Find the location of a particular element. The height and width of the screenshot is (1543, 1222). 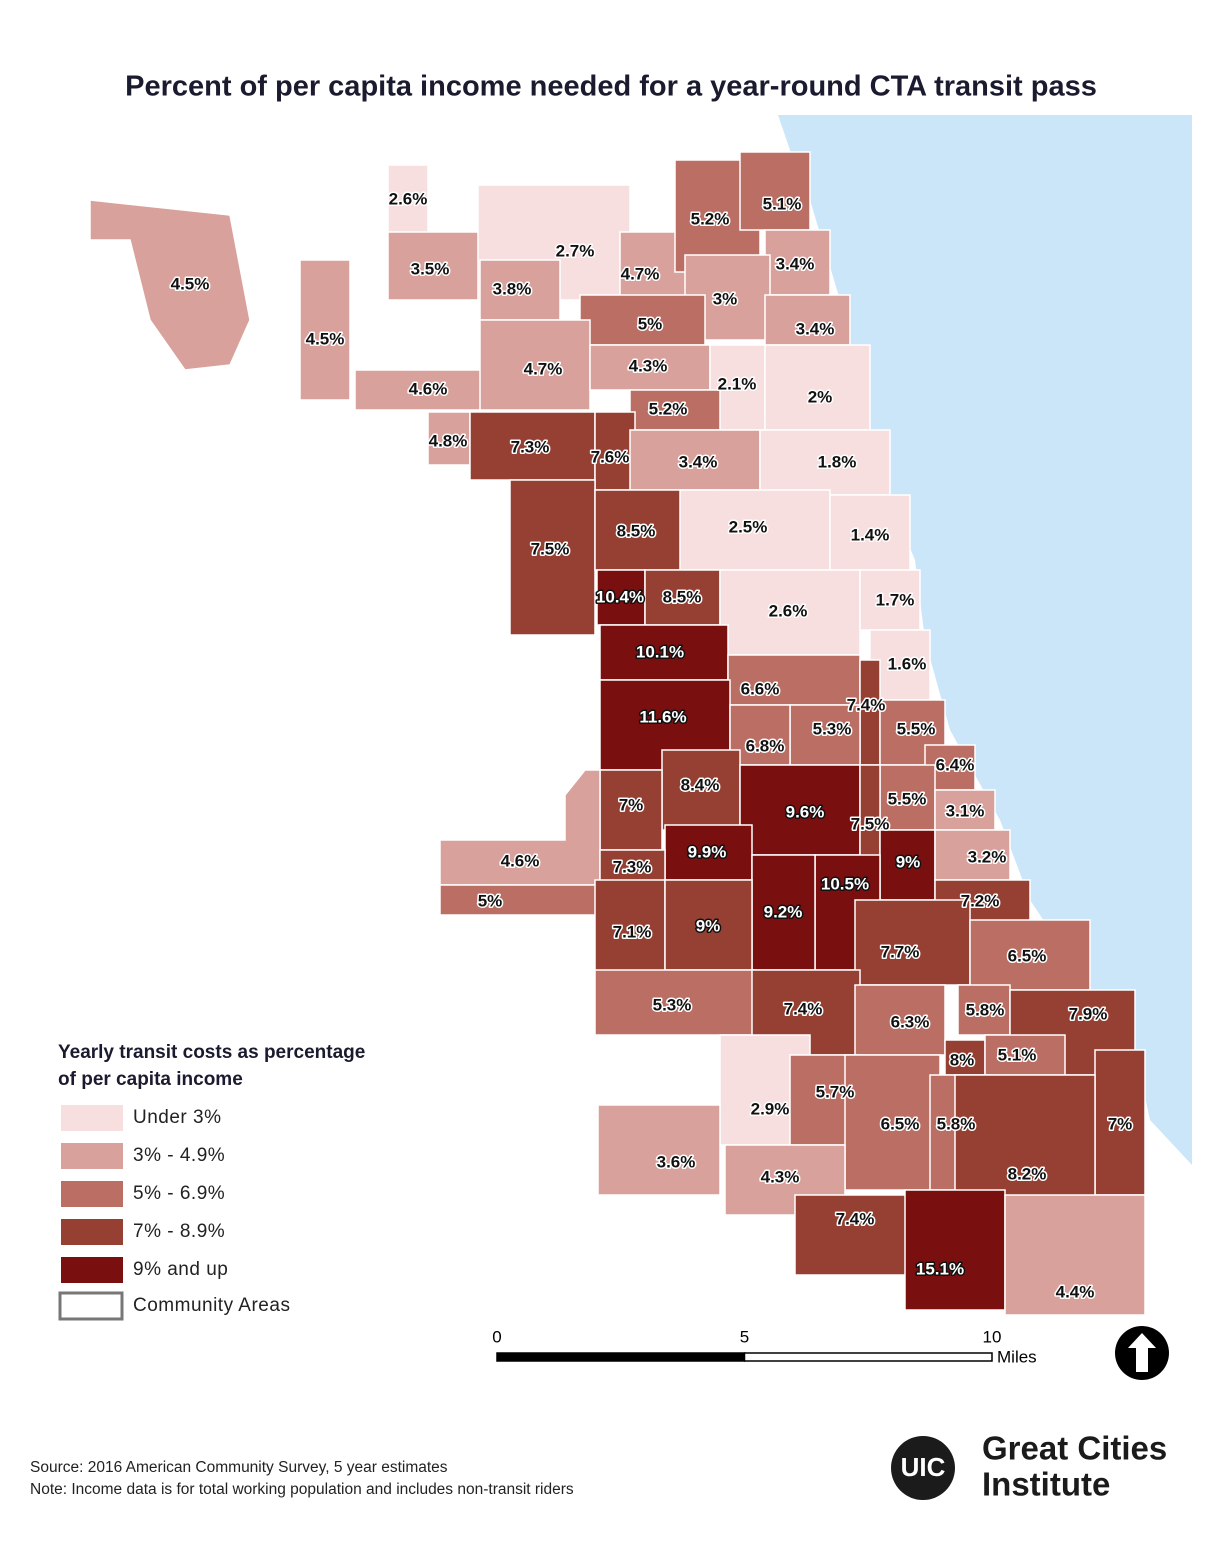

area-label: 2.5% is located at coordinates (748, 526).